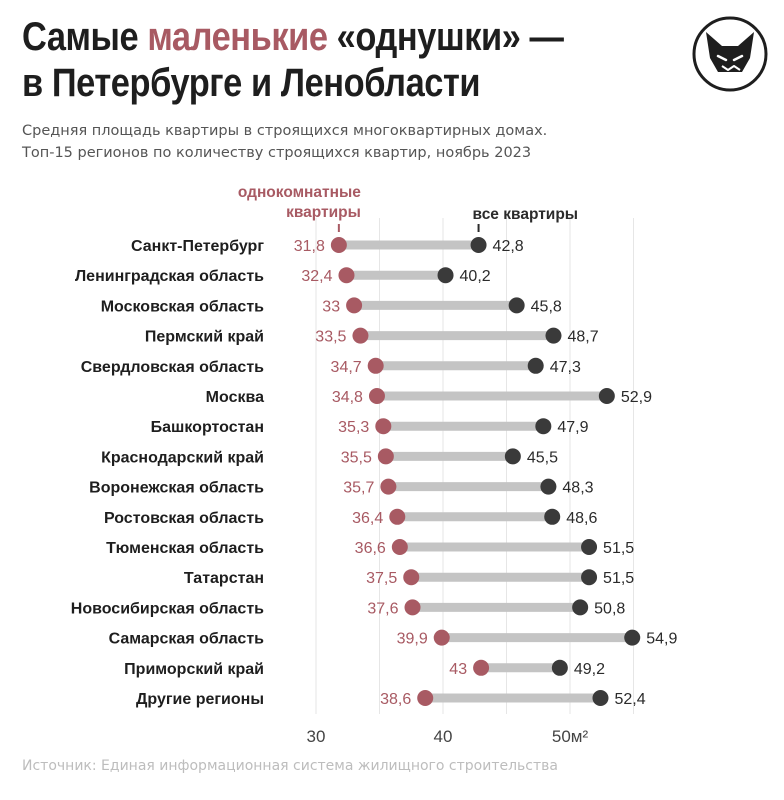 The height and width of the screenshot is (800, 784). I want to click on one-room-value-label: 36,6, so click(370, 548).